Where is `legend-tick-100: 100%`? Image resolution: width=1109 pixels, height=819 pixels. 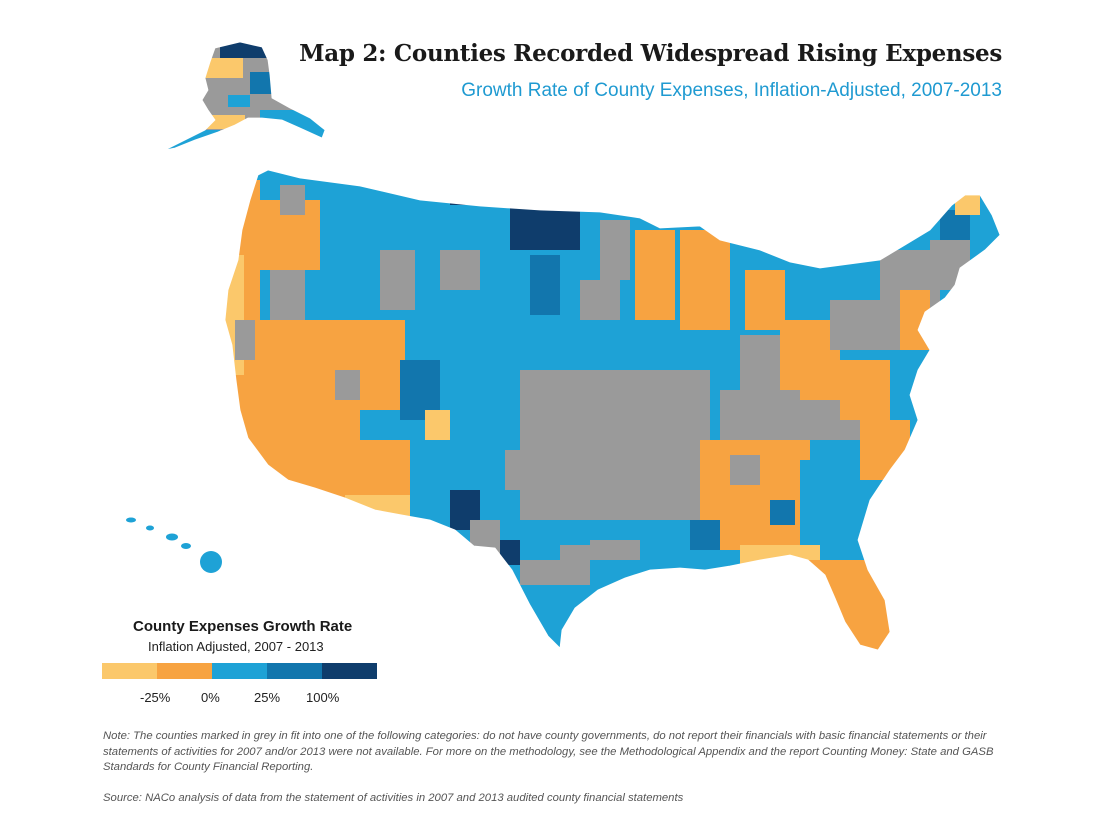 legend-tick-100: 100% is located at coordinates (323, 697).